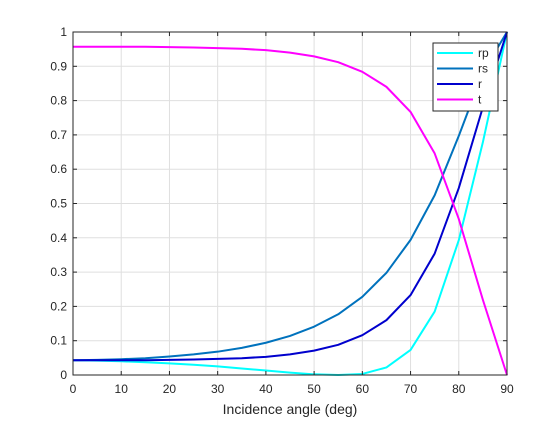 The height and width of the screenshot is (425, 560). What do you see at coordinates (58, 204) in the screenshot?
I see `y-tick-label: 0.5` at bounding box center [58, 204].